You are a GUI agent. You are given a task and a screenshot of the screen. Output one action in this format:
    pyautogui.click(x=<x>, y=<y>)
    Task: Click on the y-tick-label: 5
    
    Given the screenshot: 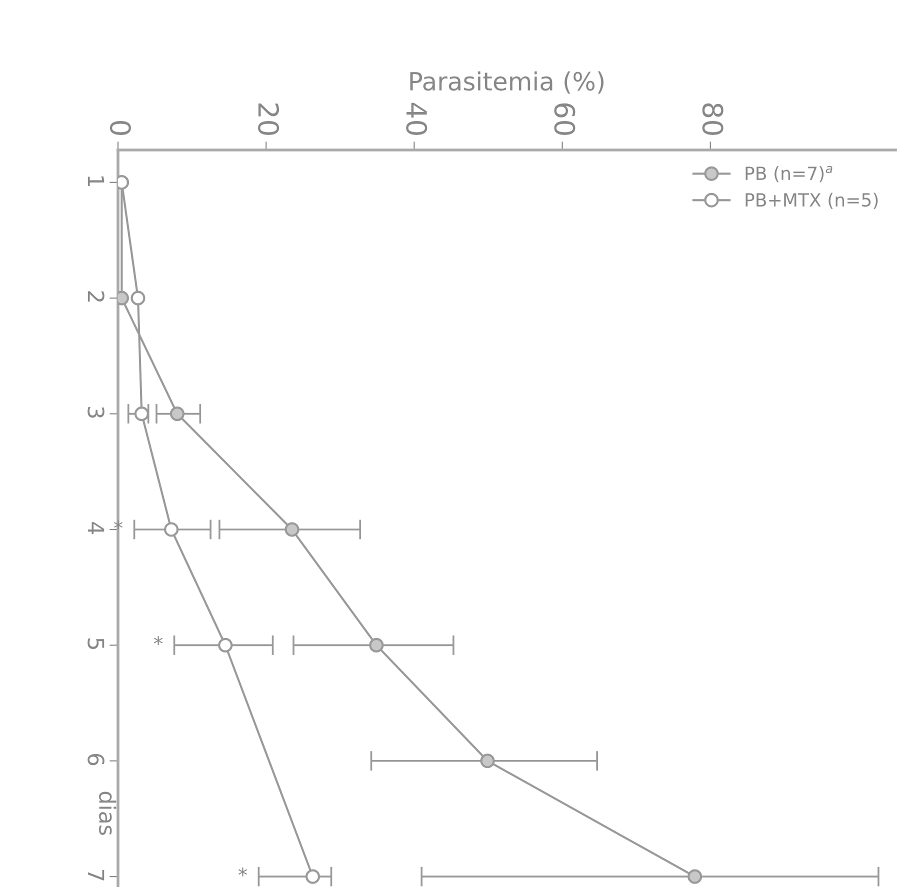 What is the action you would take?
    pyautogui.click(x=96, y=643)
    